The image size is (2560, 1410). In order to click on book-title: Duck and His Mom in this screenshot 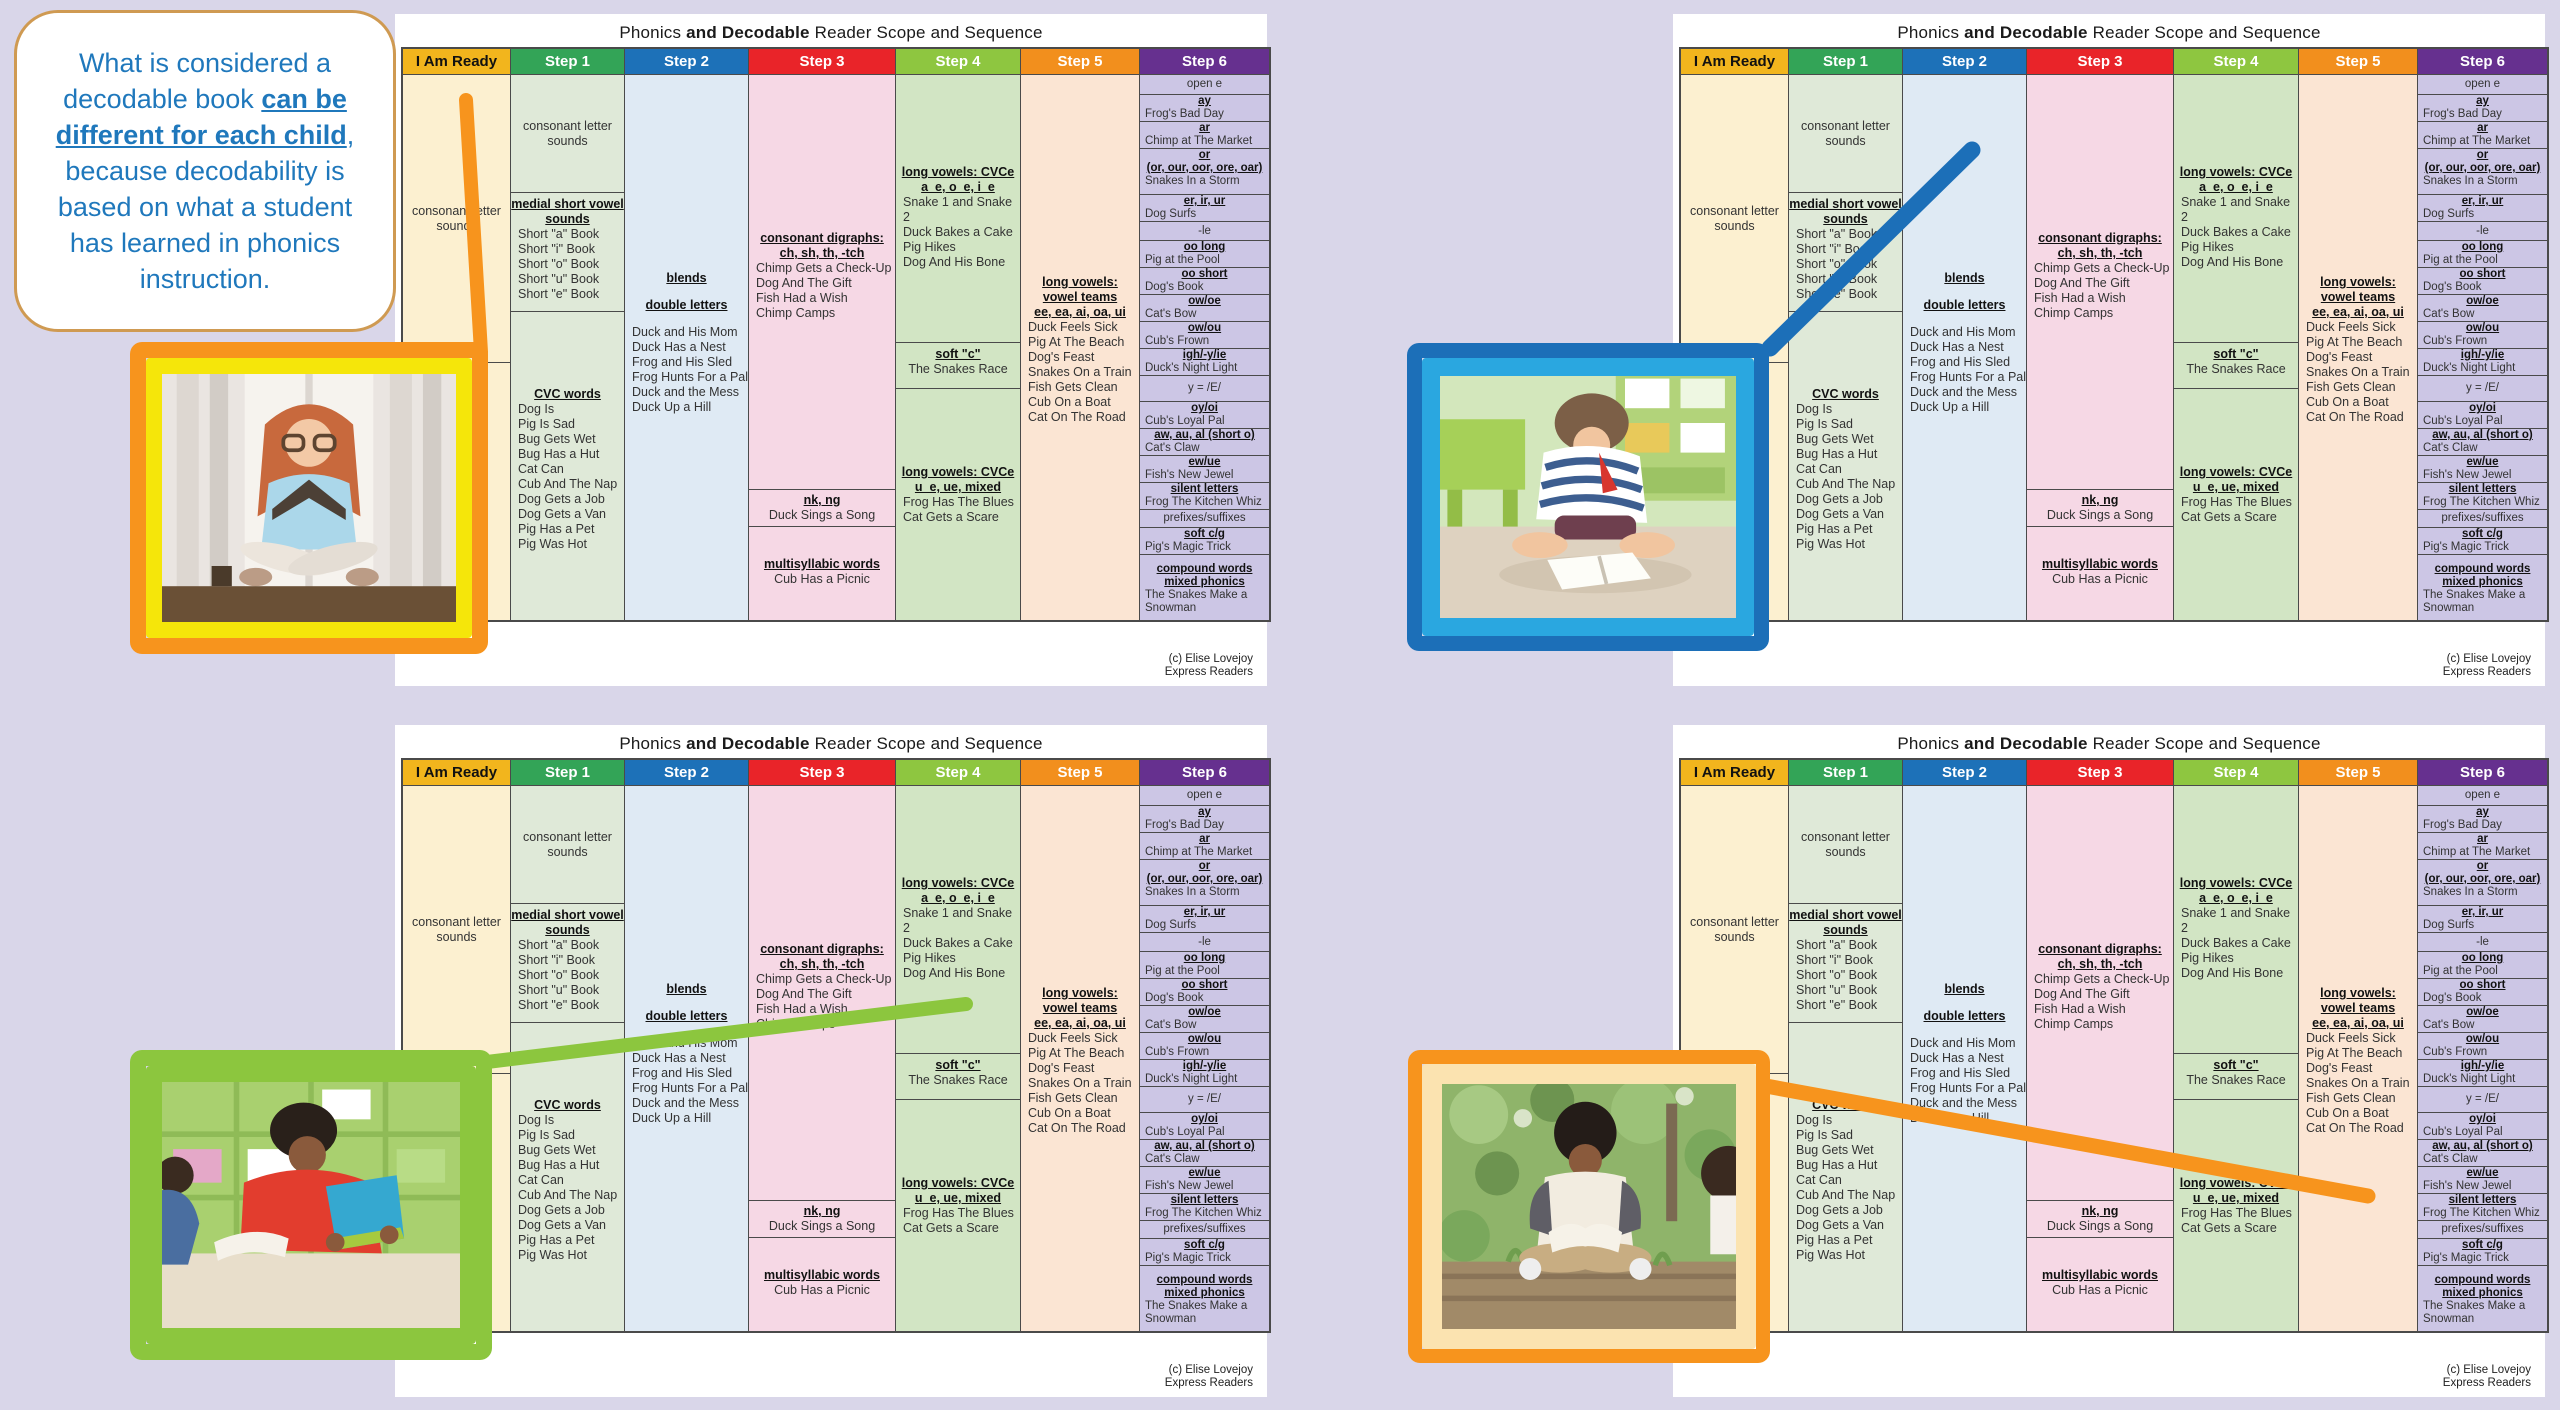, I will do `click(1963, 332)`.